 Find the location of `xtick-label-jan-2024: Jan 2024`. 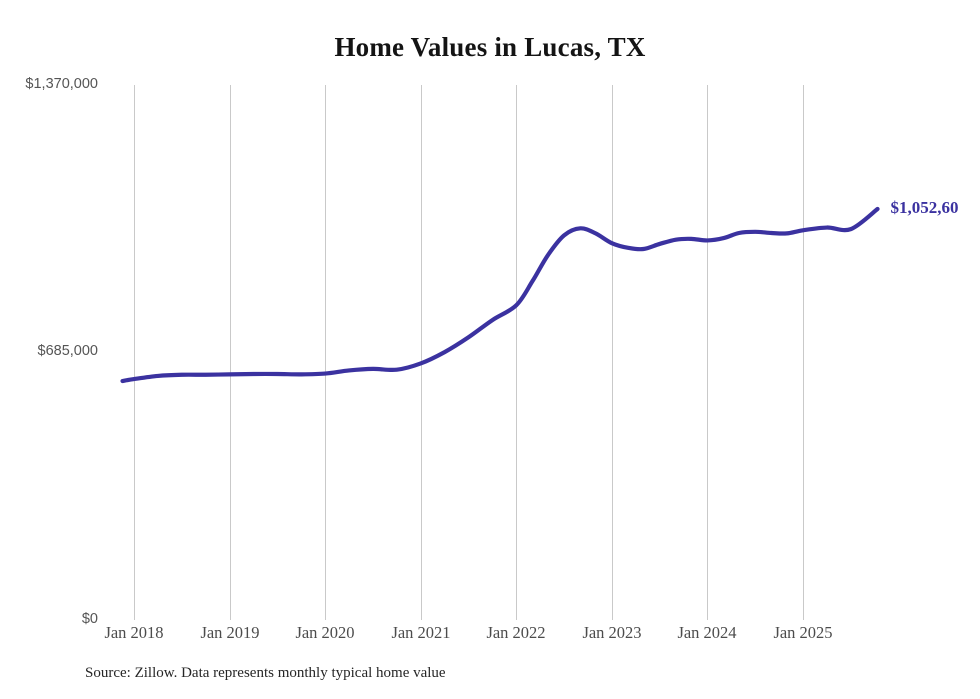

xtick-label-jan-2024: Jan 2024 is located at coordinates (707, 632).